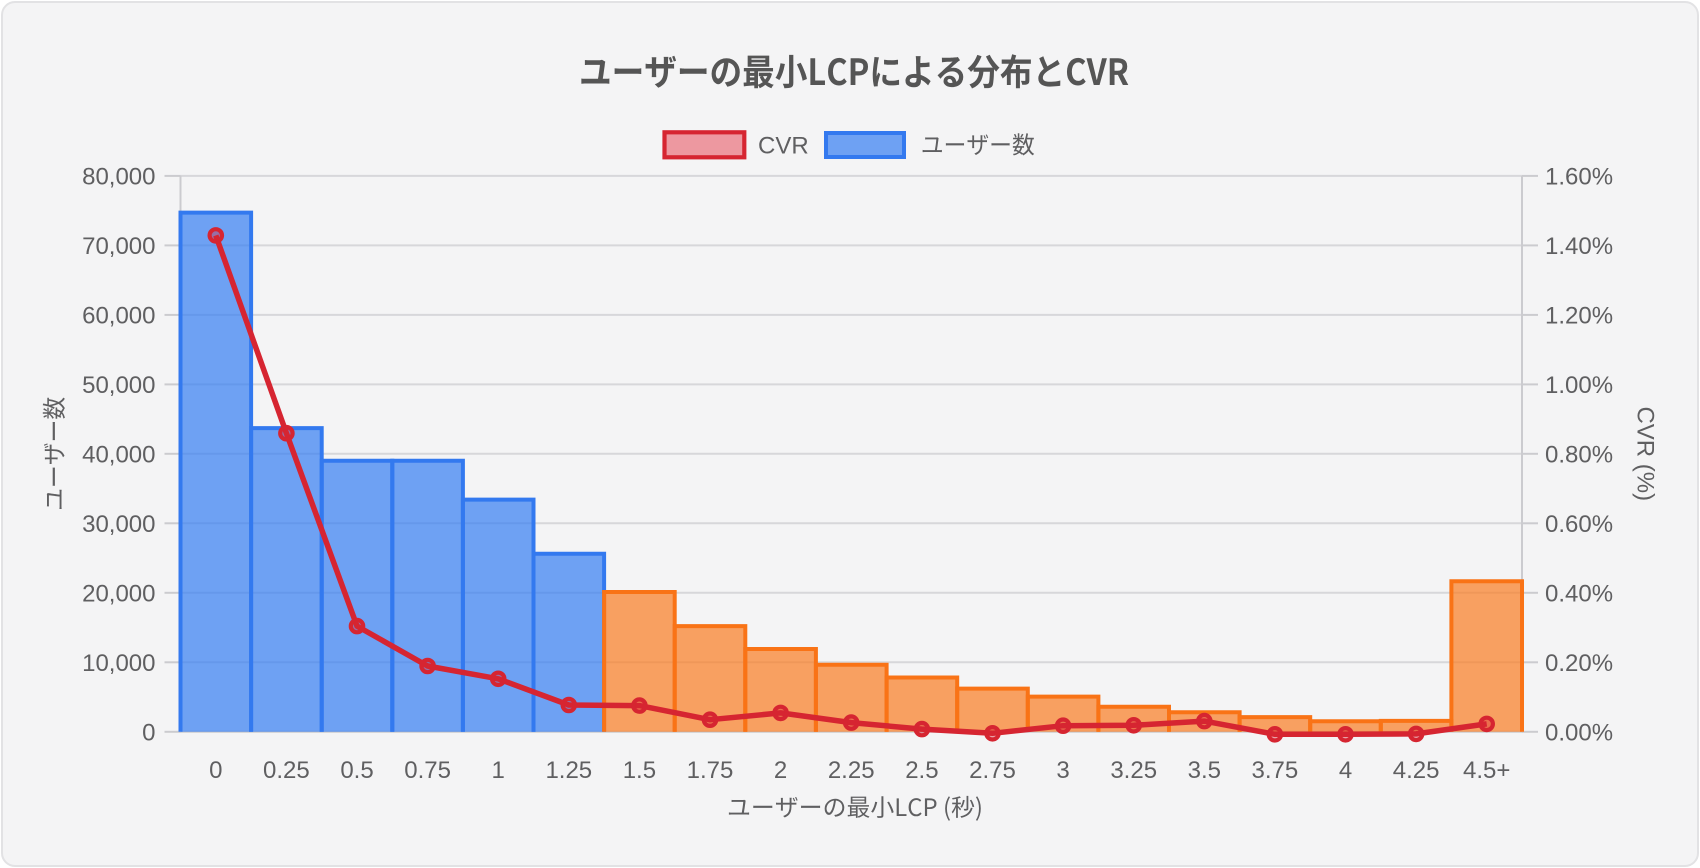 This screenshot has width=1700, height=868. Describe the element at coordinates (498, 770) in the screenshot. I see `svg-text: 1` at that location.